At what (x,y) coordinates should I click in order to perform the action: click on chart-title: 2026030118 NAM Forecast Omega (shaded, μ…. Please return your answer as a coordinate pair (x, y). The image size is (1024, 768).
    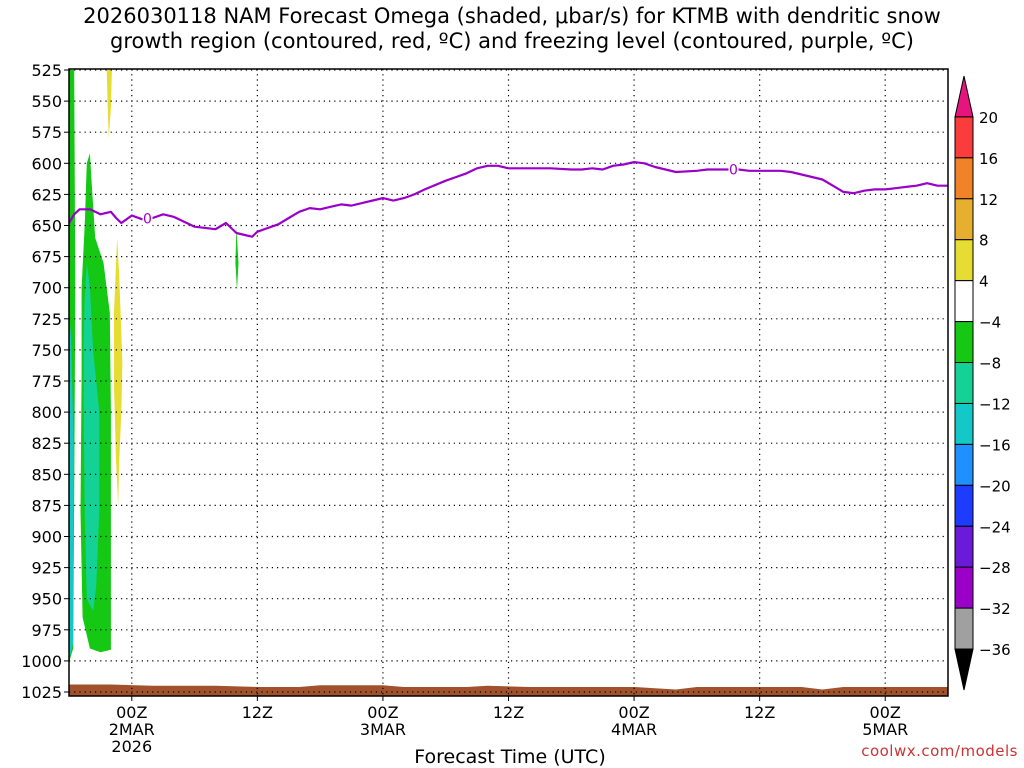
    Looking at the image, I should click on (512, 29).